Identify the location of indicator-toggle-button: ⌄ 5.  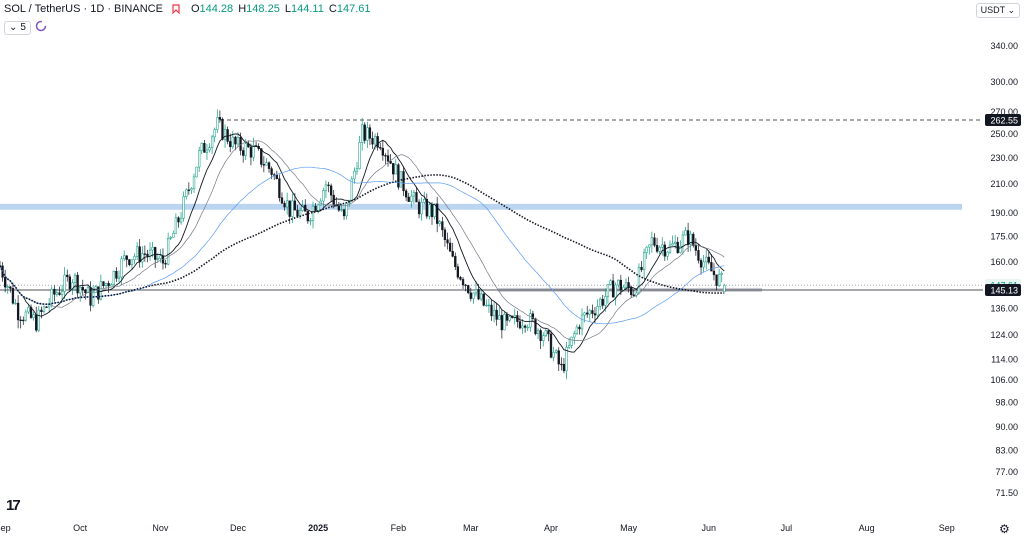
(17, 27).